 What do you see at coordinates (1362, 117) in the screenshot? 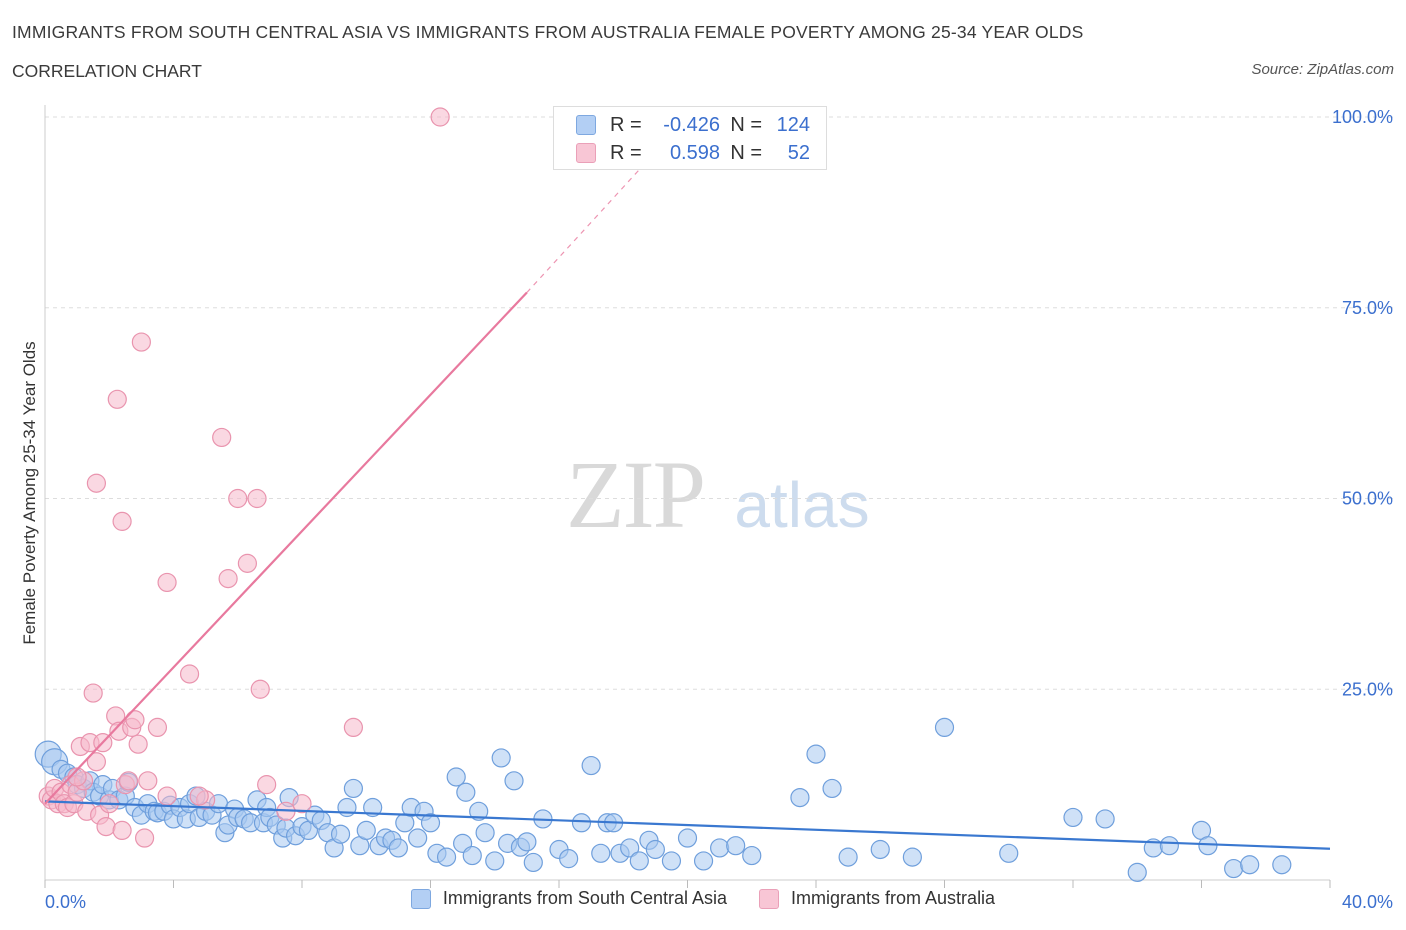
I see `y-tick-label: 100.0%` at bounding box center [1362, 117].